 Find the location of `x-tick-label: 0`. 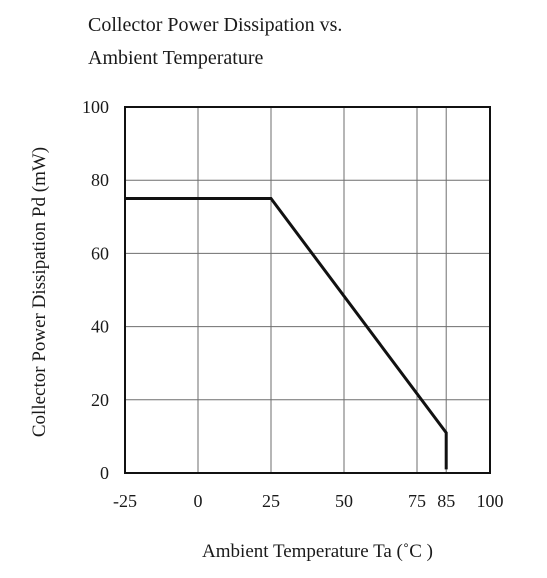

x-tick-label: 0 is located at coordinates (198, 501).